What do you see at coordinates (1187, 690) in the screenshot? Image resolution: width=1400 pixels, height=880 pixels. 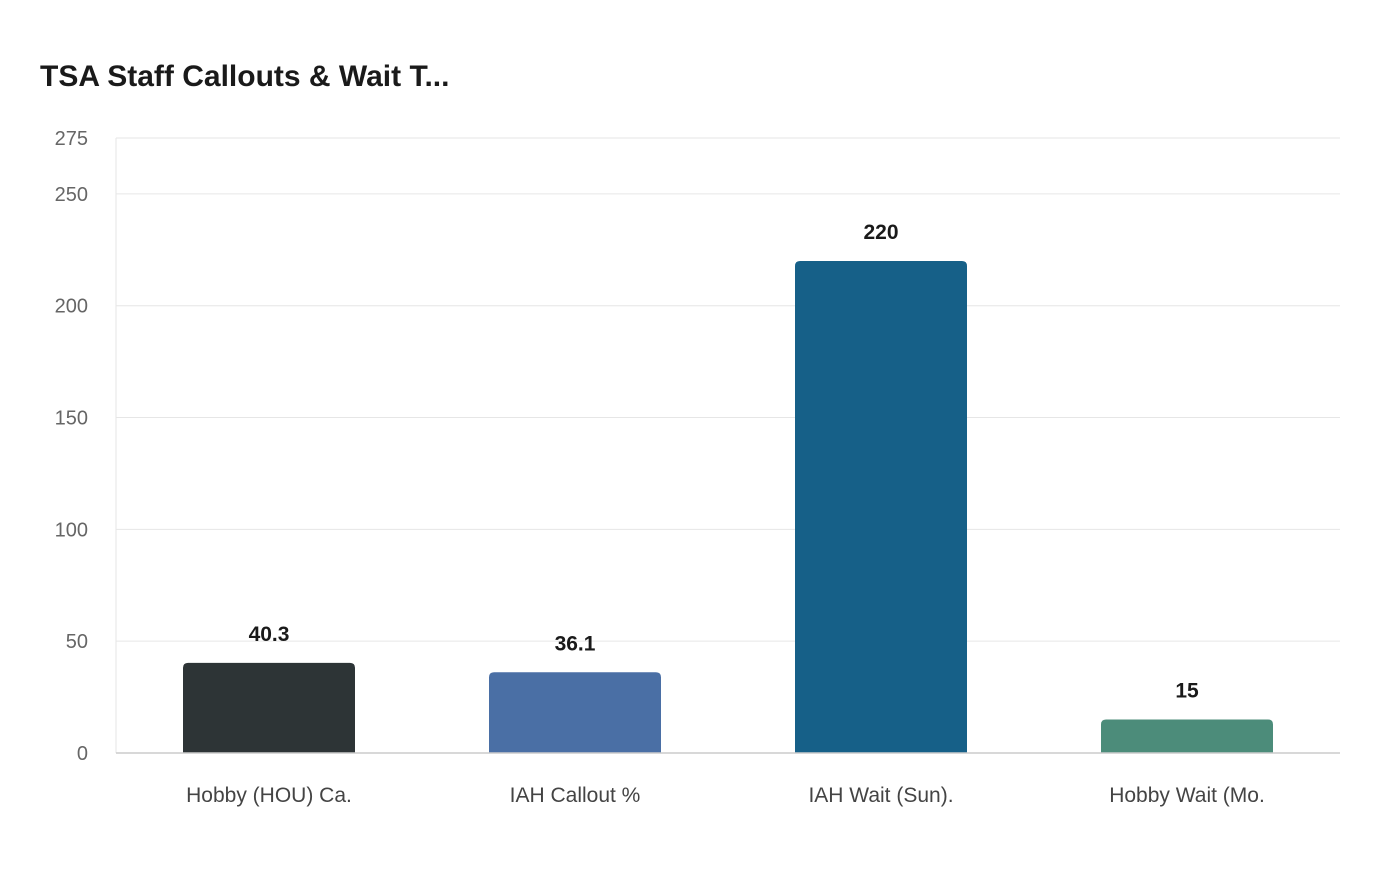 I see `data-label: 15` at bounding box center [1187, 690].